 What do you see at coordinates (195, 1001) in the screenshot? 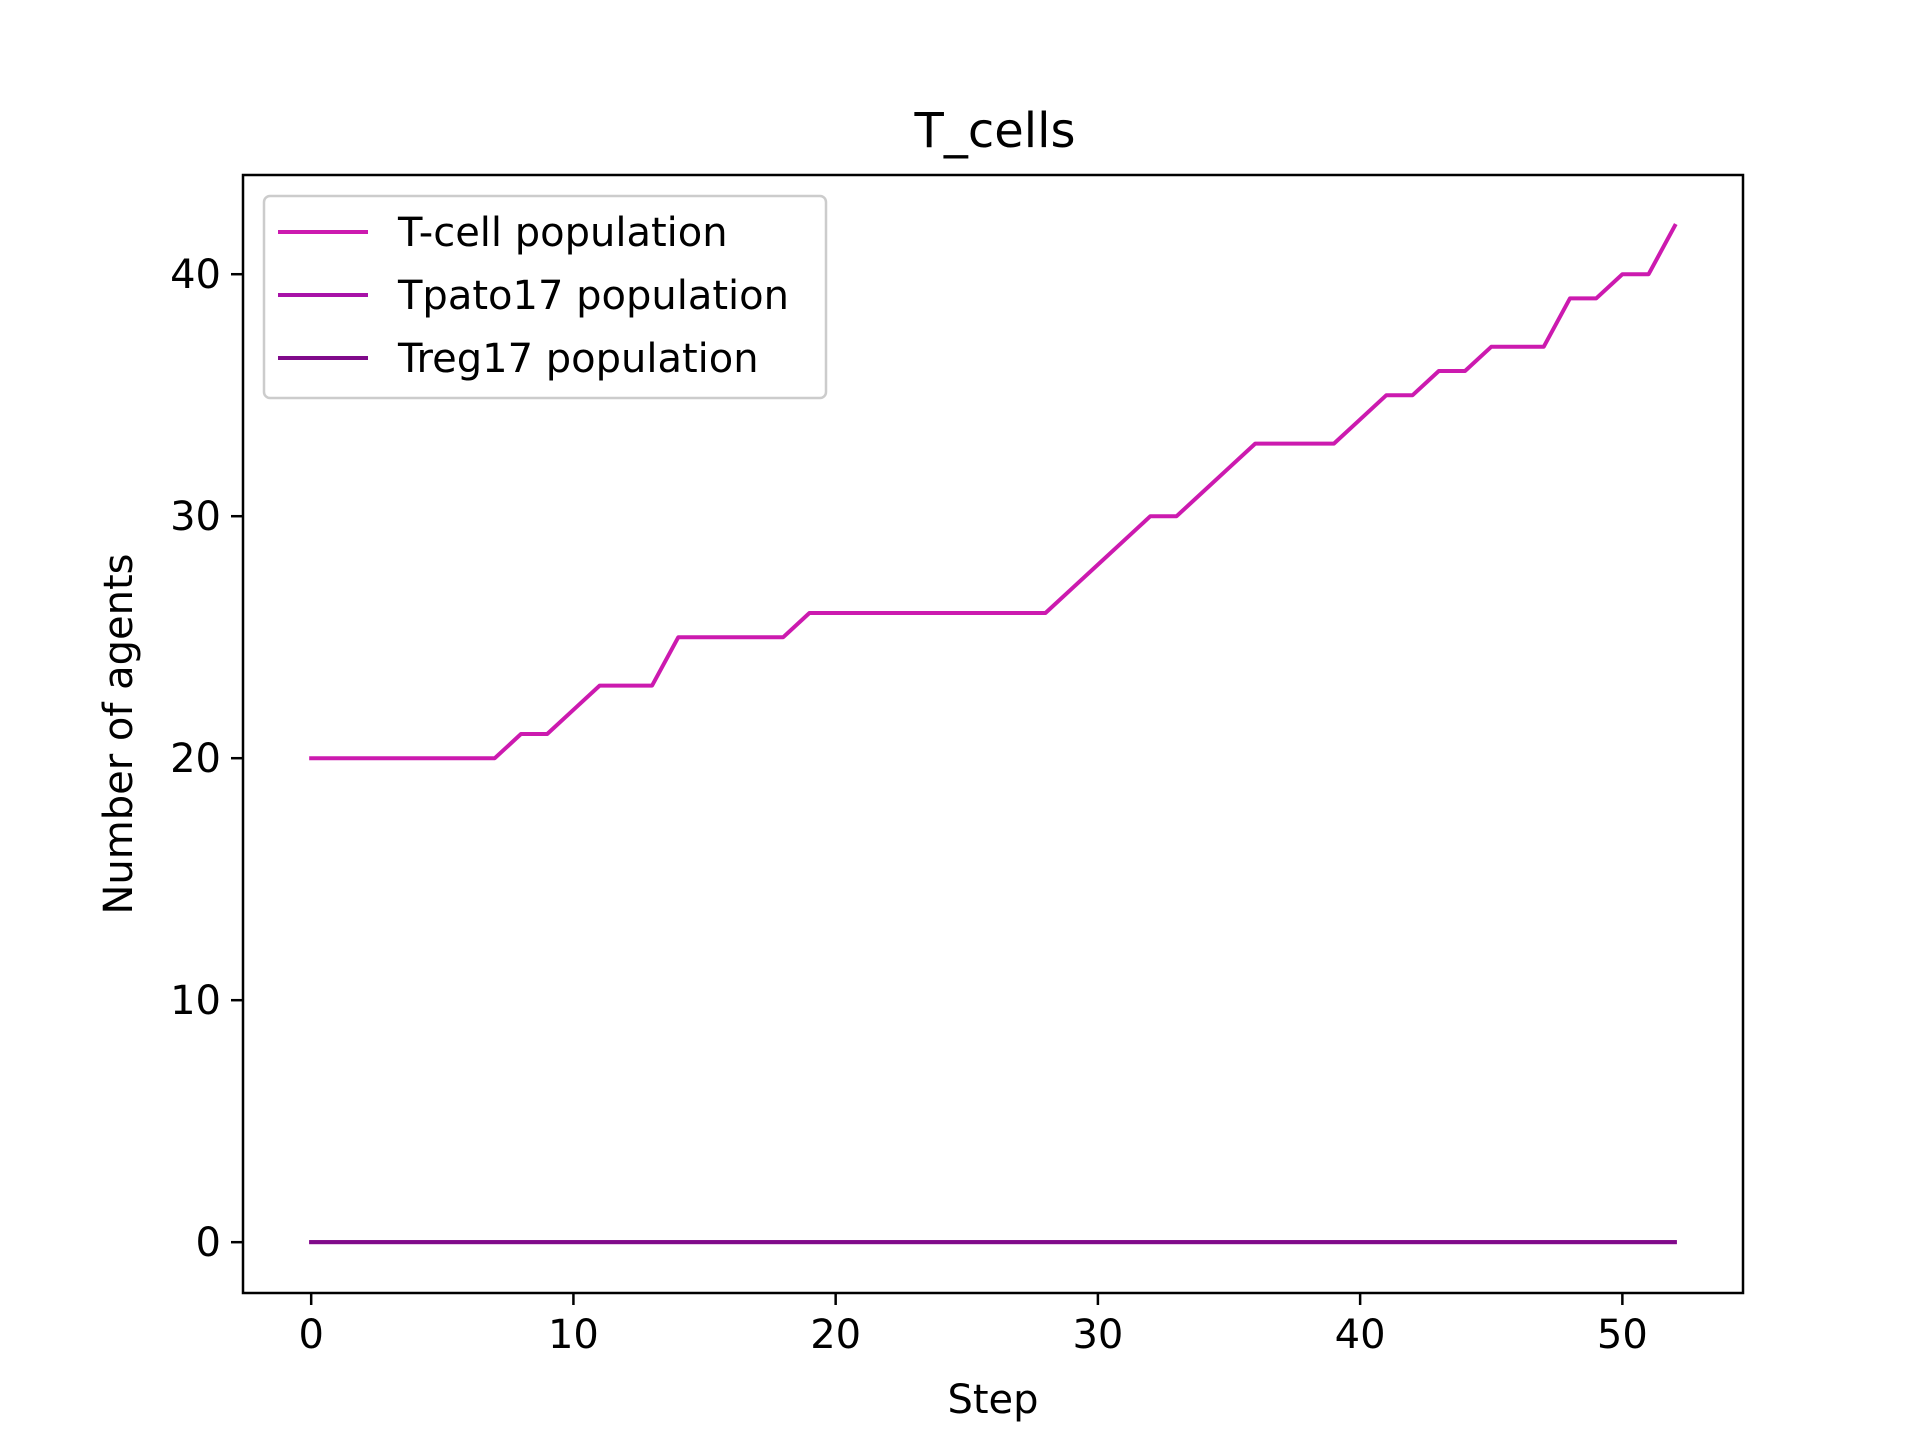
I see `y-tick-label: 10` at bounding box center [195, 1001].